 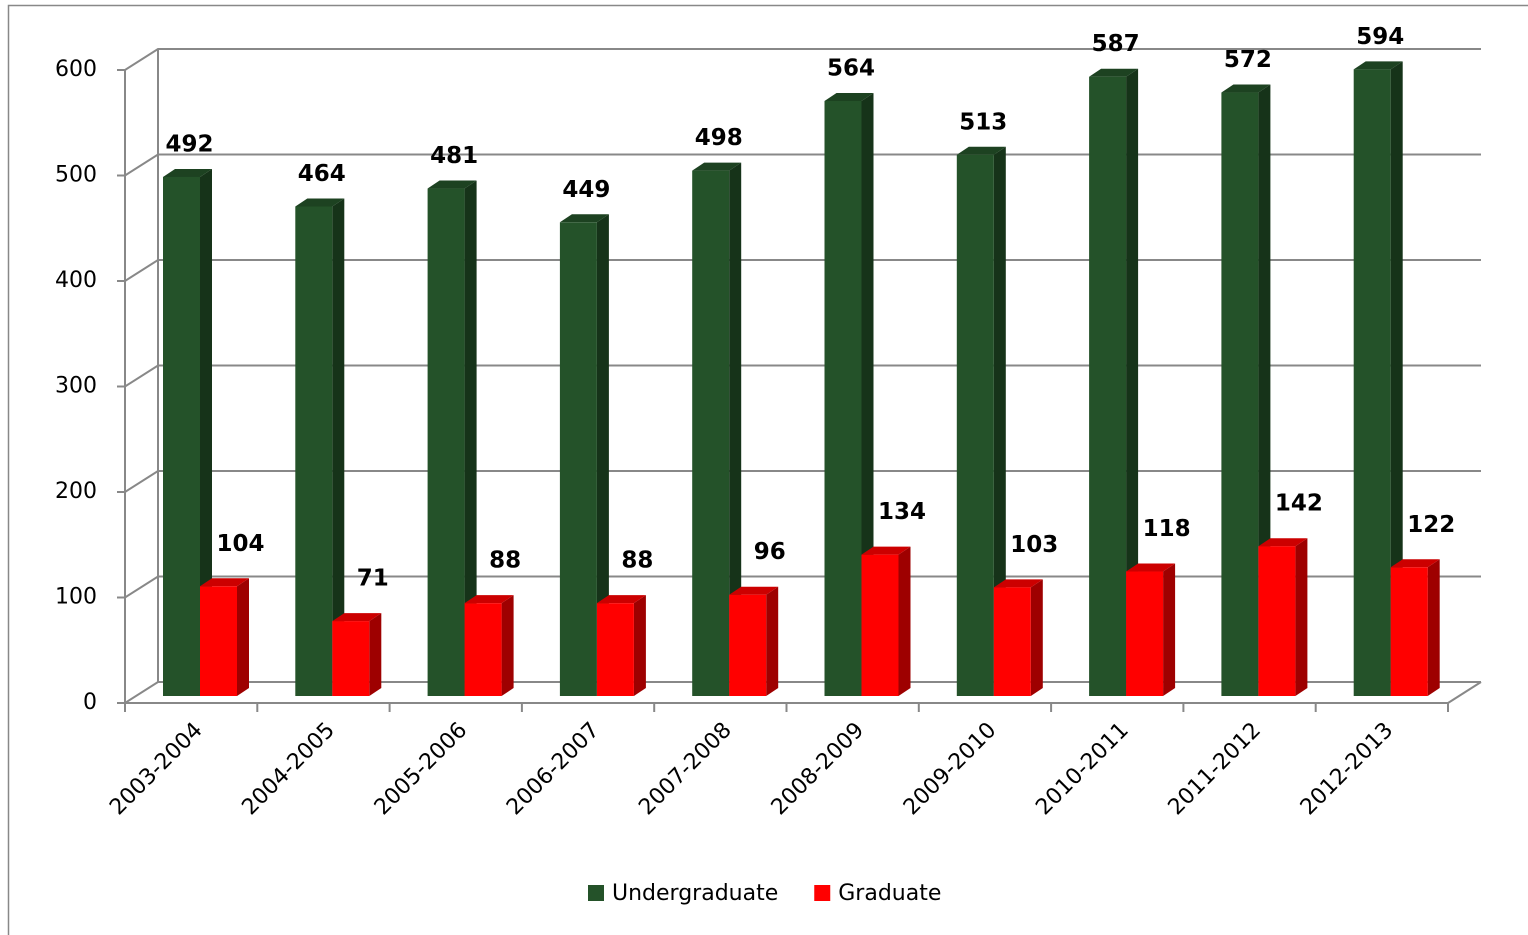 I want to click on y-tick-label: 400, so click(x=76, y=280).